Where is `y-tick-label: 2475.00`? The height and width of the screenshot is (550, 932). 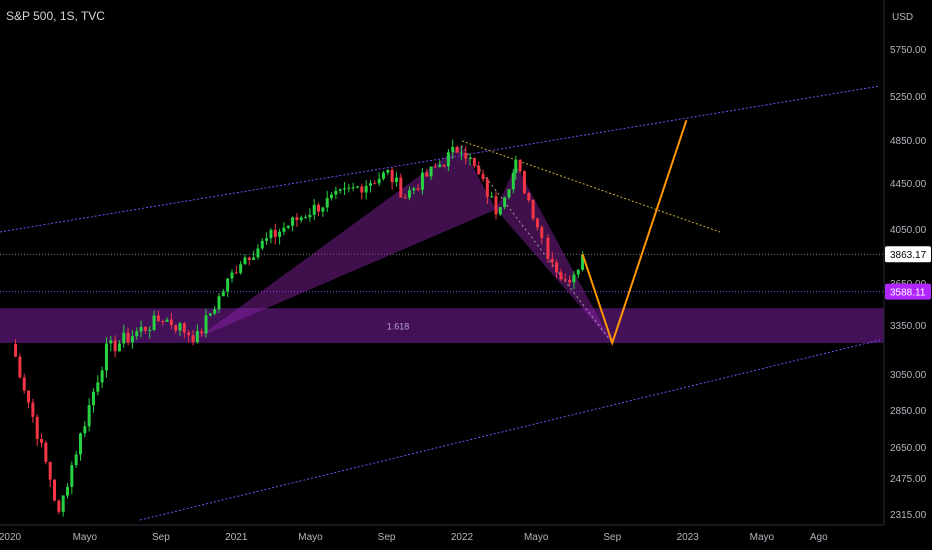 y-tick-label: 2475.00 is located at coordinates (908, 479).